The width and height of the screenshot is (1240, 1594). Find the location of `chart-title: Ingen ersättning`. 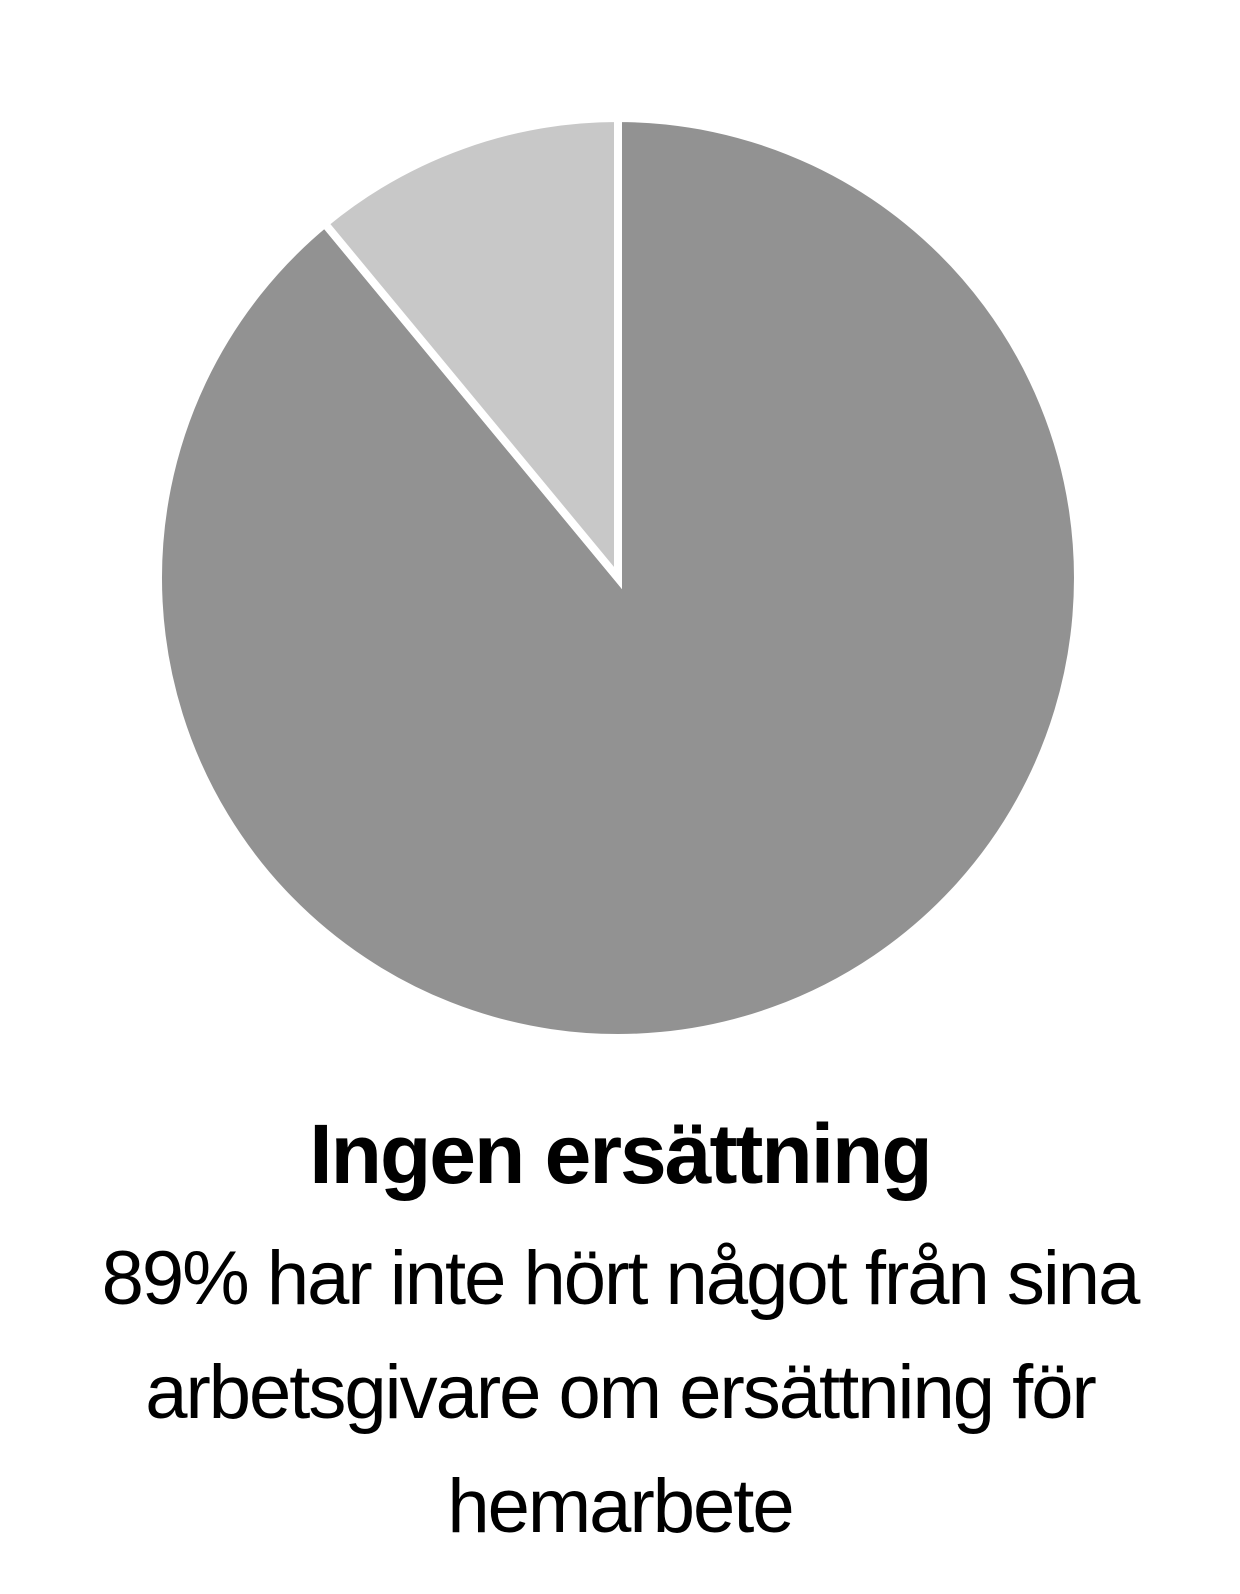

chart-title: Ingen ersättning is located at coordinates (620, 1154).